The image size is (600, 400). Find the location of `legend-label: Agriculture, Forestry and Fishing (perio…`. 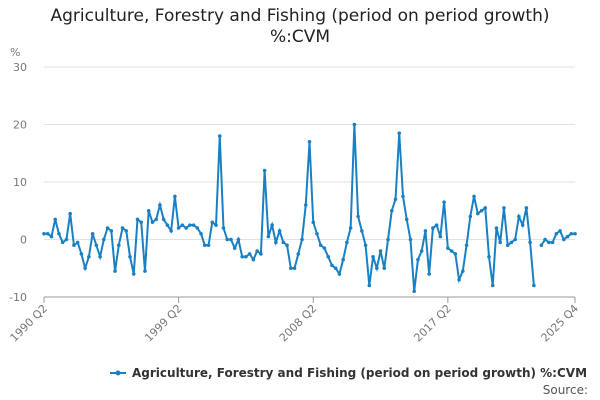

legend-label: Agriculture, Forestry and Fishing (perio… is located at coordinates (359, 373).